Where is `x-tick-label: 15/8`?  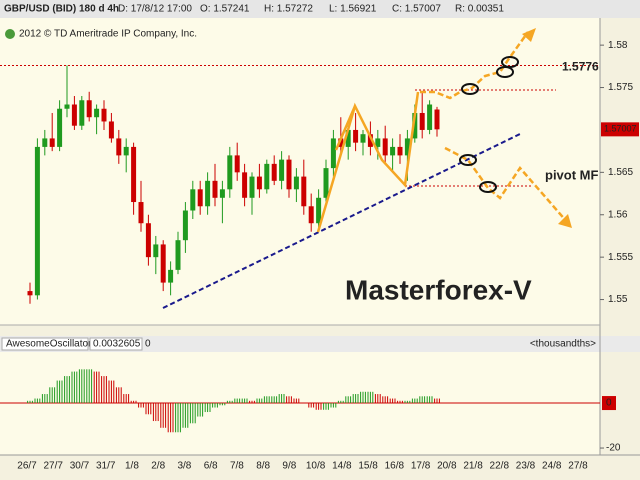
x-tick-label: 15/8 is located at coordinates (368, 466).